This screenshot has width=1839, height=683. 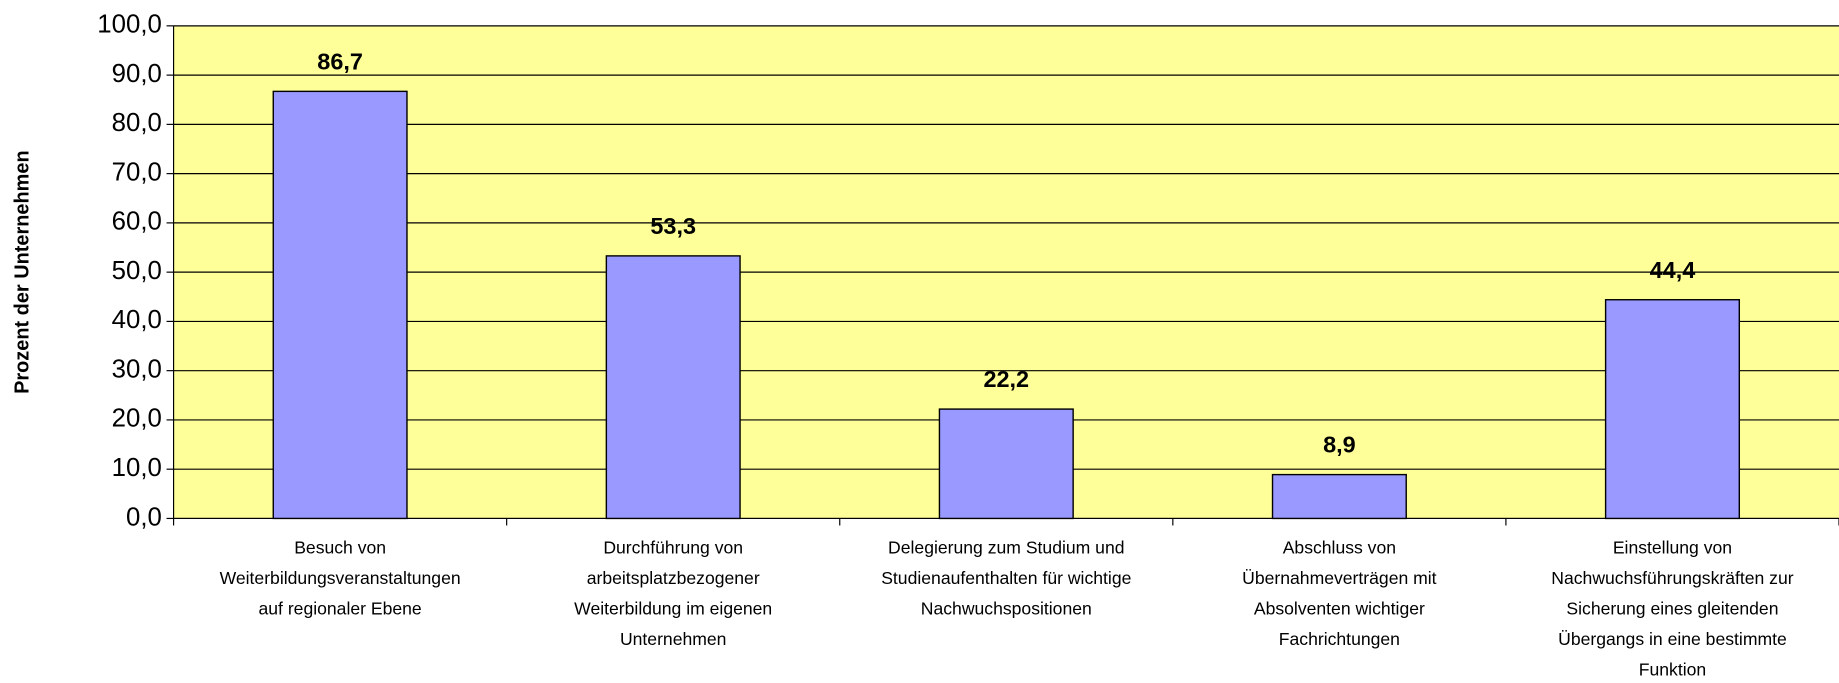 I want to click on x-tick-label: Fachrichtungen, so click(x=1339, y=639).